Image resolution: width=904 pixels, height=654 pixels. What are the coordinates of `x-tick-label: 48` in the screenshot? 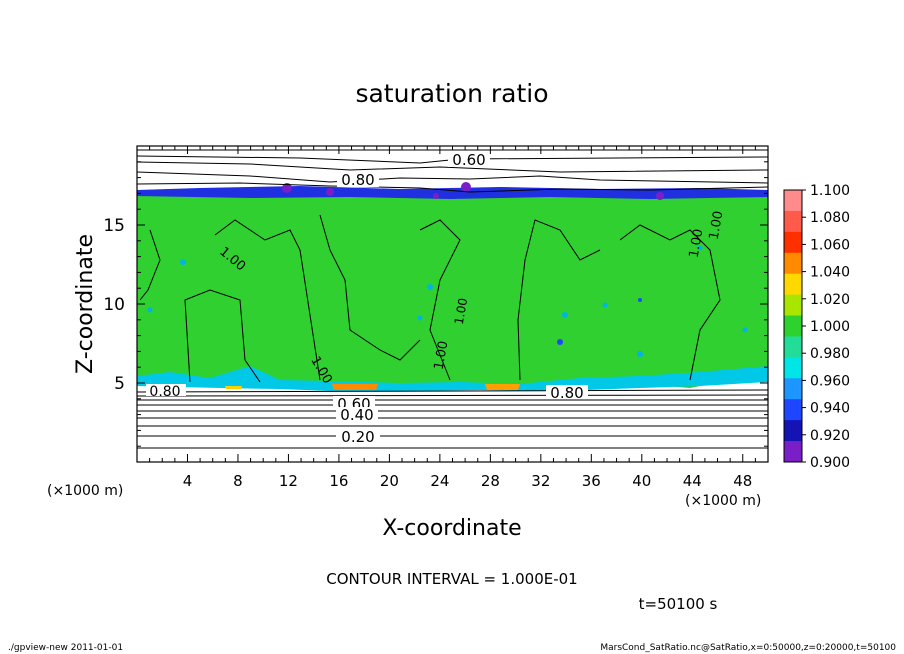 It's located at (742, 481).